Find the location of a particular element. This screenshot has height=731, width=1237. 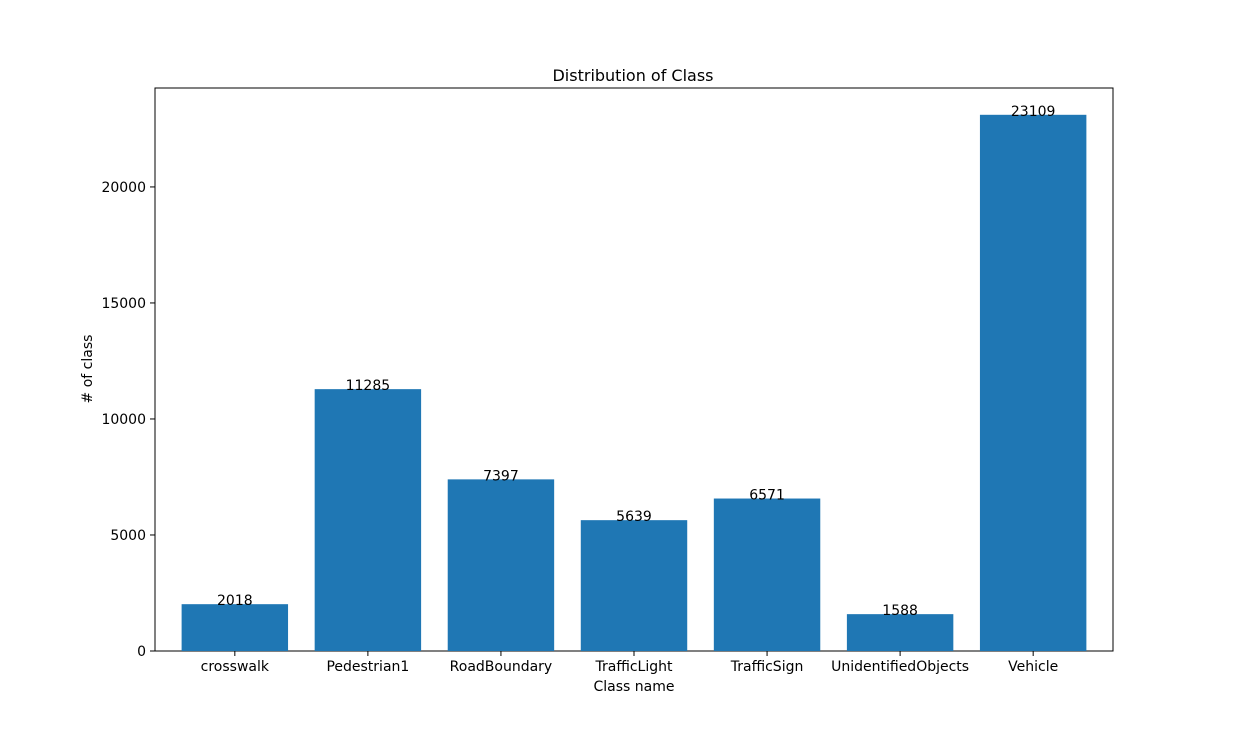

x-tick-label-6: Vehicle is located at coordinates (1033, 667).